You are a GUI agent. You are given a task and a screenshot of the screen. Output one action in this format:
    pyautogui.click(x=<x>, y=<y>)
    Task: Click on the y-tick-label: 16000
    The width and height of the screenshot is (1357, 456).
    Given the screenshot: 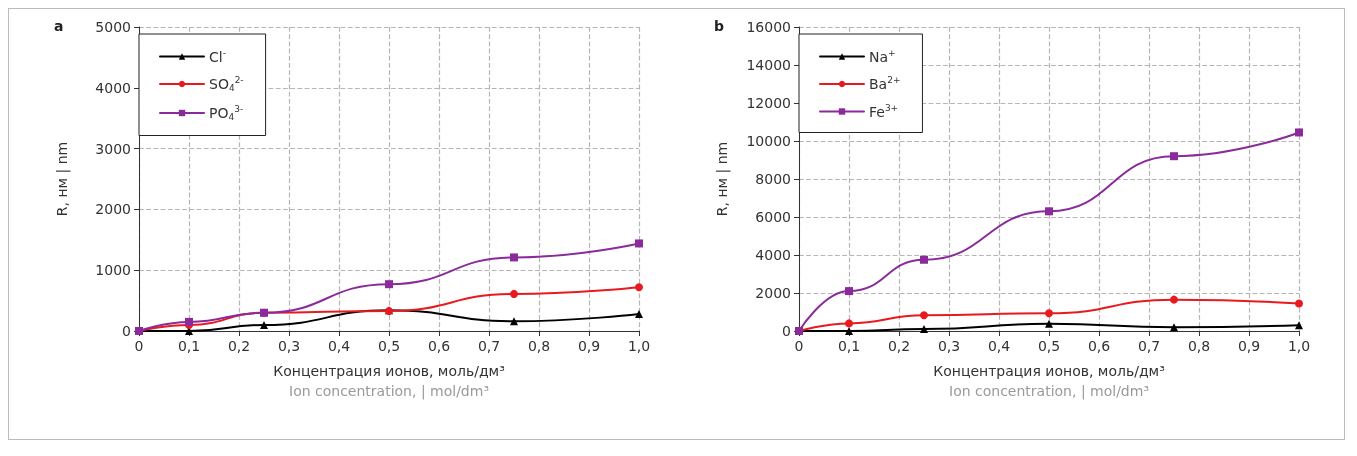 What is the action you would take?
    pyautogui.click(x=768, y=27)
    